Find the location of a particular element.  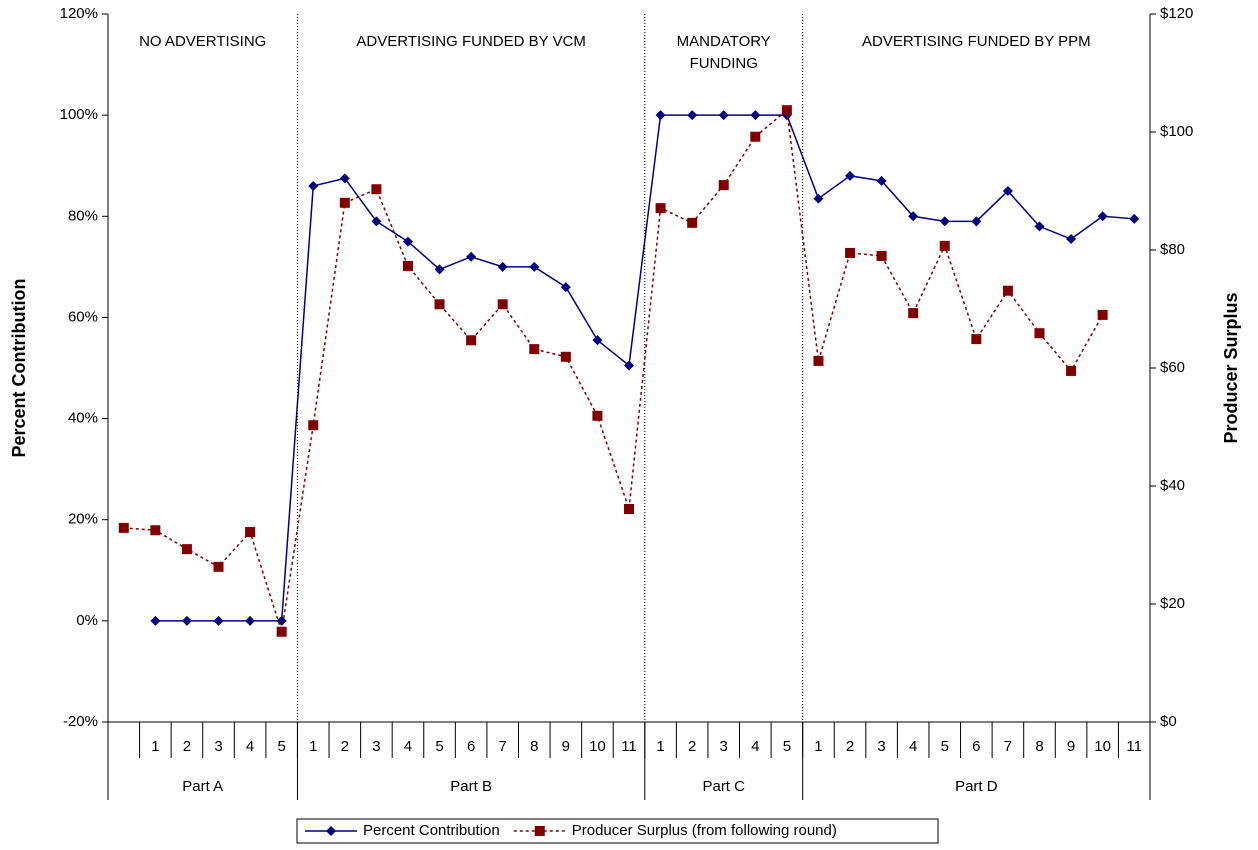

section-annotation: ADVERTISING FUNDED BY PPM is located at coordinates (976, 41).